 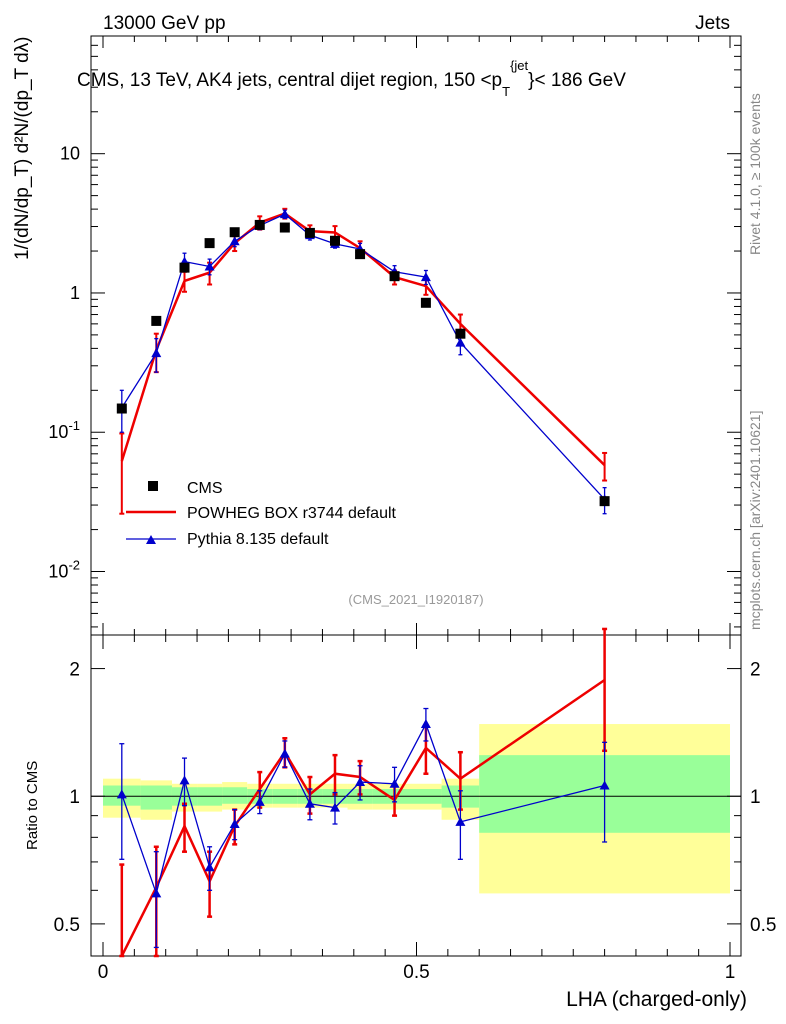 I want to click on mcplots-label: mcplots.cern.ch [arXiv:2401.10621], so click(x=755, y=520).